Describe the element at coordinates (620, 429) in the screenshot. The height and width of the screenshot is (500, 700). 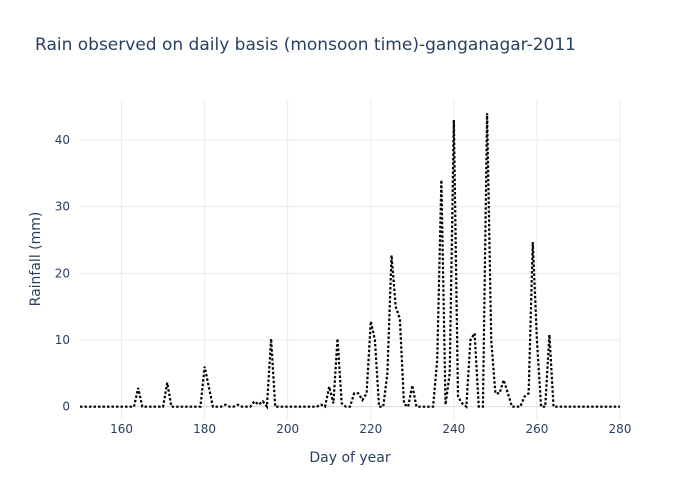
I see `x-tick-label: 280` at that location.